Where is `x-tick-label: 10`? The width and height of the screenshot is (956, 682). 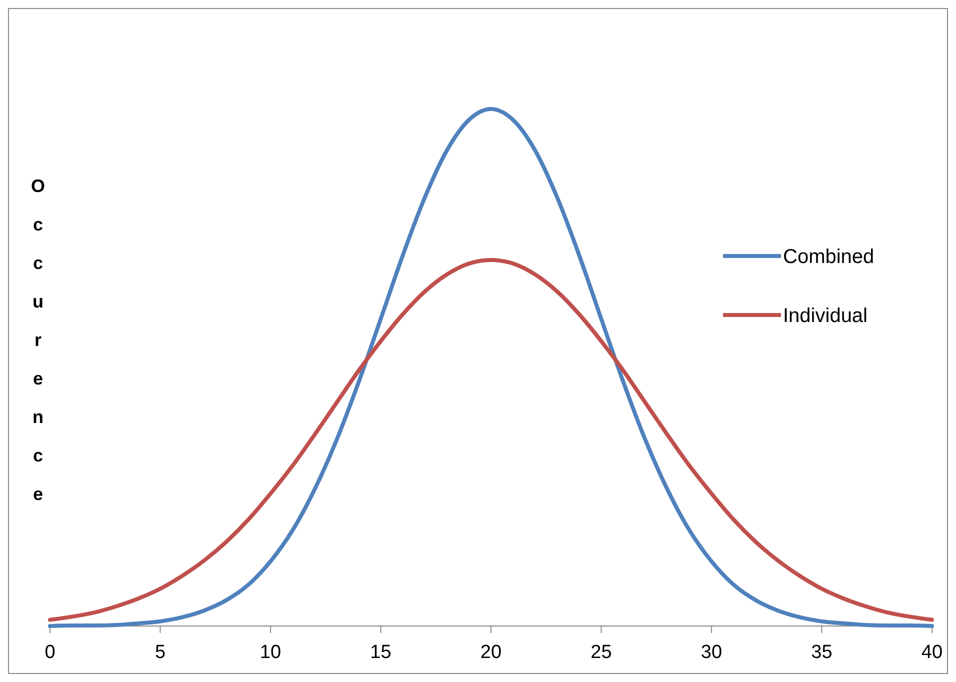 x-tick-label: 10 is located at coordinates (271, 652).